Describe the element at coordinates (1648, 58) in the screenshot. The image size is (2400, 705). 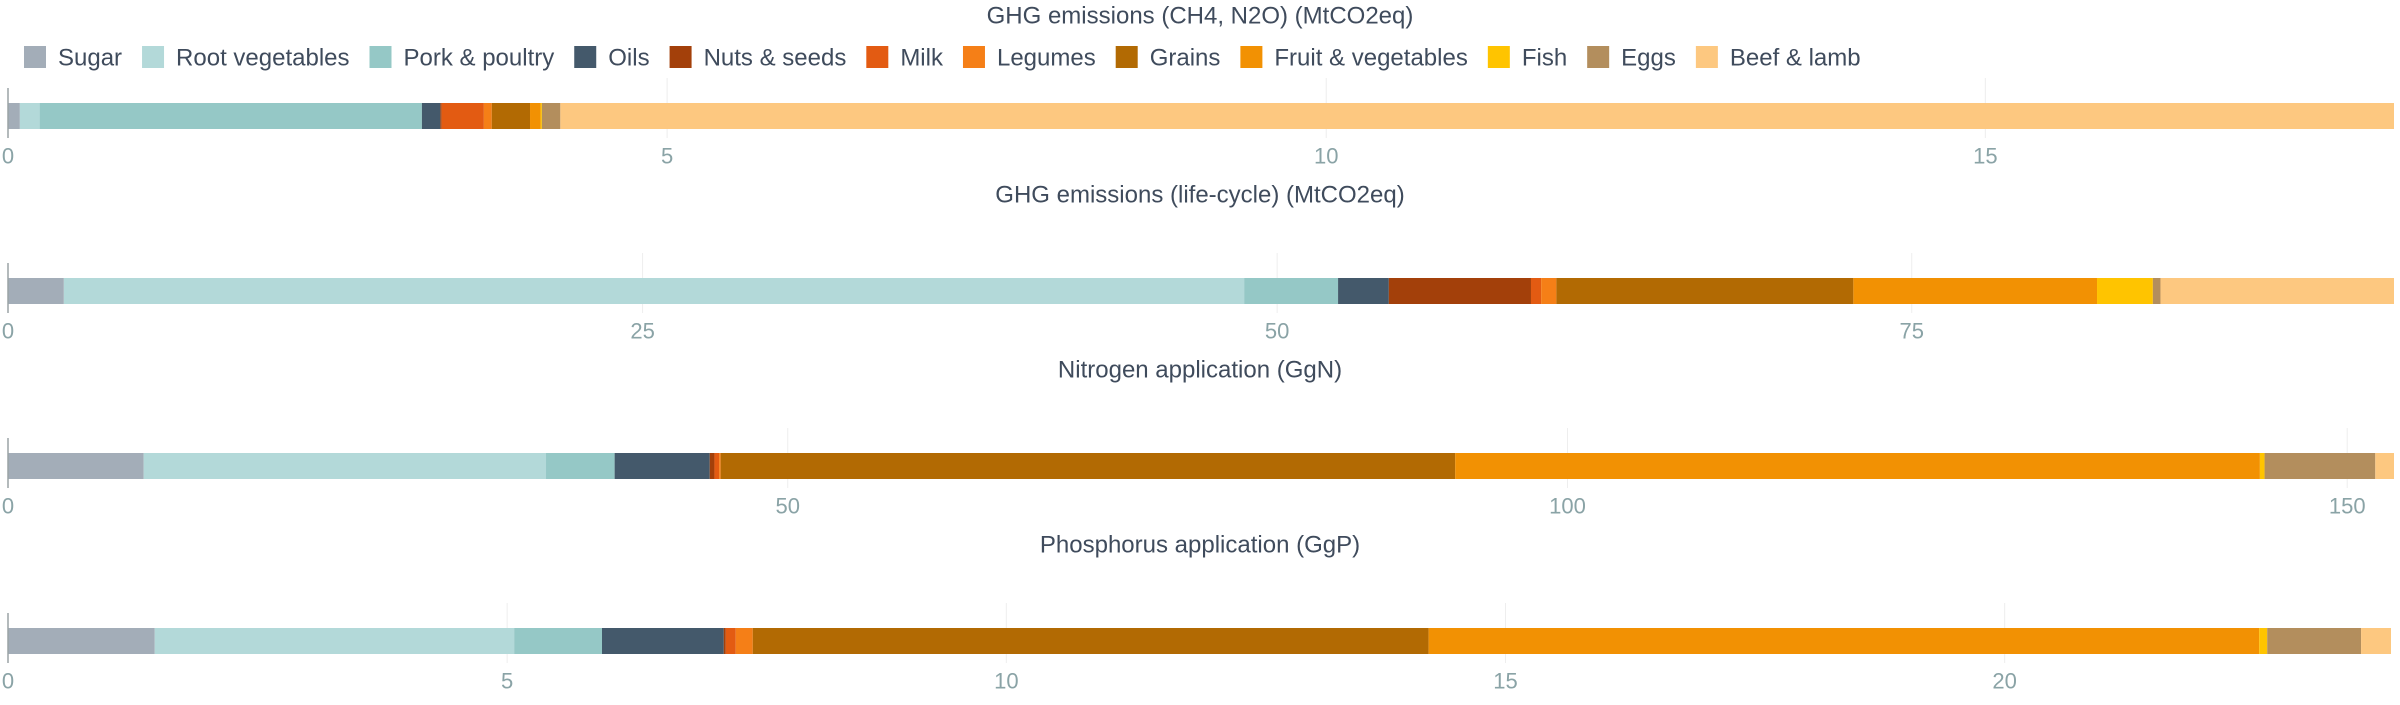
I see `legend-label-eggs: Eggs` at that location.